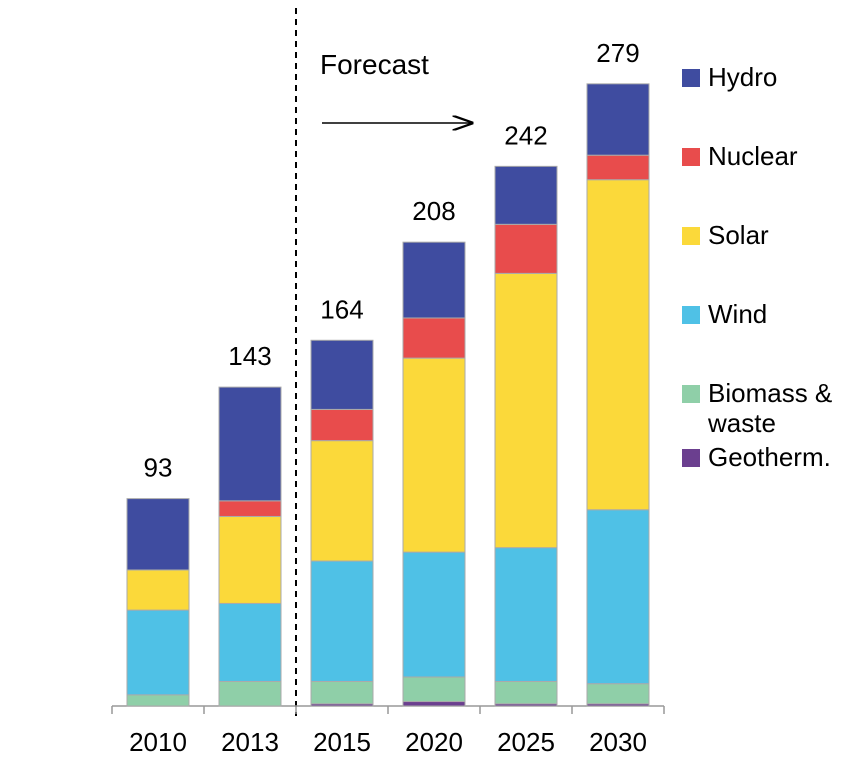  I want to click on legend-item: Hydro, so click(760, 77).